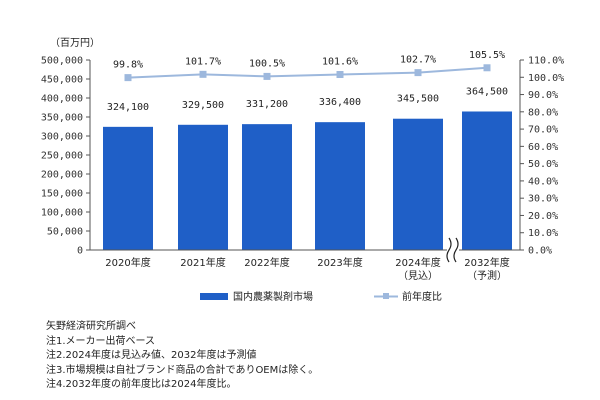 The width and height of the screenshot is (600, 400). What do you see at coordinates (543, 164) in the screenshot?
I see `y-right-tick-label: 50.0%` at bounding box center [543, 164].